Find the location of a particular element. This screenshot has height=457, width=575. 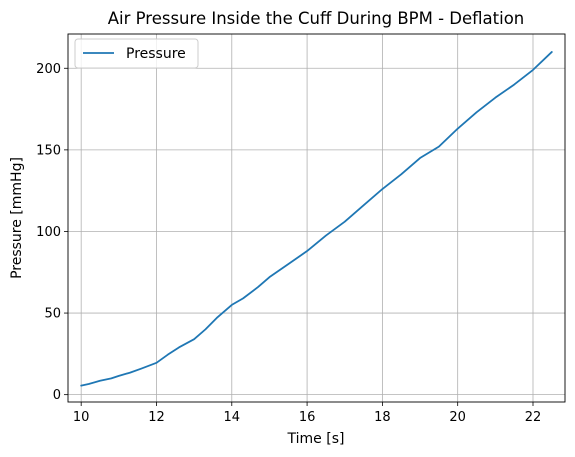

y-tick-label: 200 is located at coordinates (48, 69).